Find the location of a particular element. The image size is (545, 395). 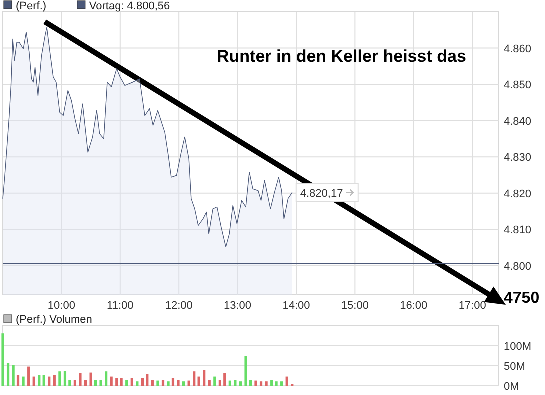

x-tick-label: 11:00 is located at coordinates (120, 306).